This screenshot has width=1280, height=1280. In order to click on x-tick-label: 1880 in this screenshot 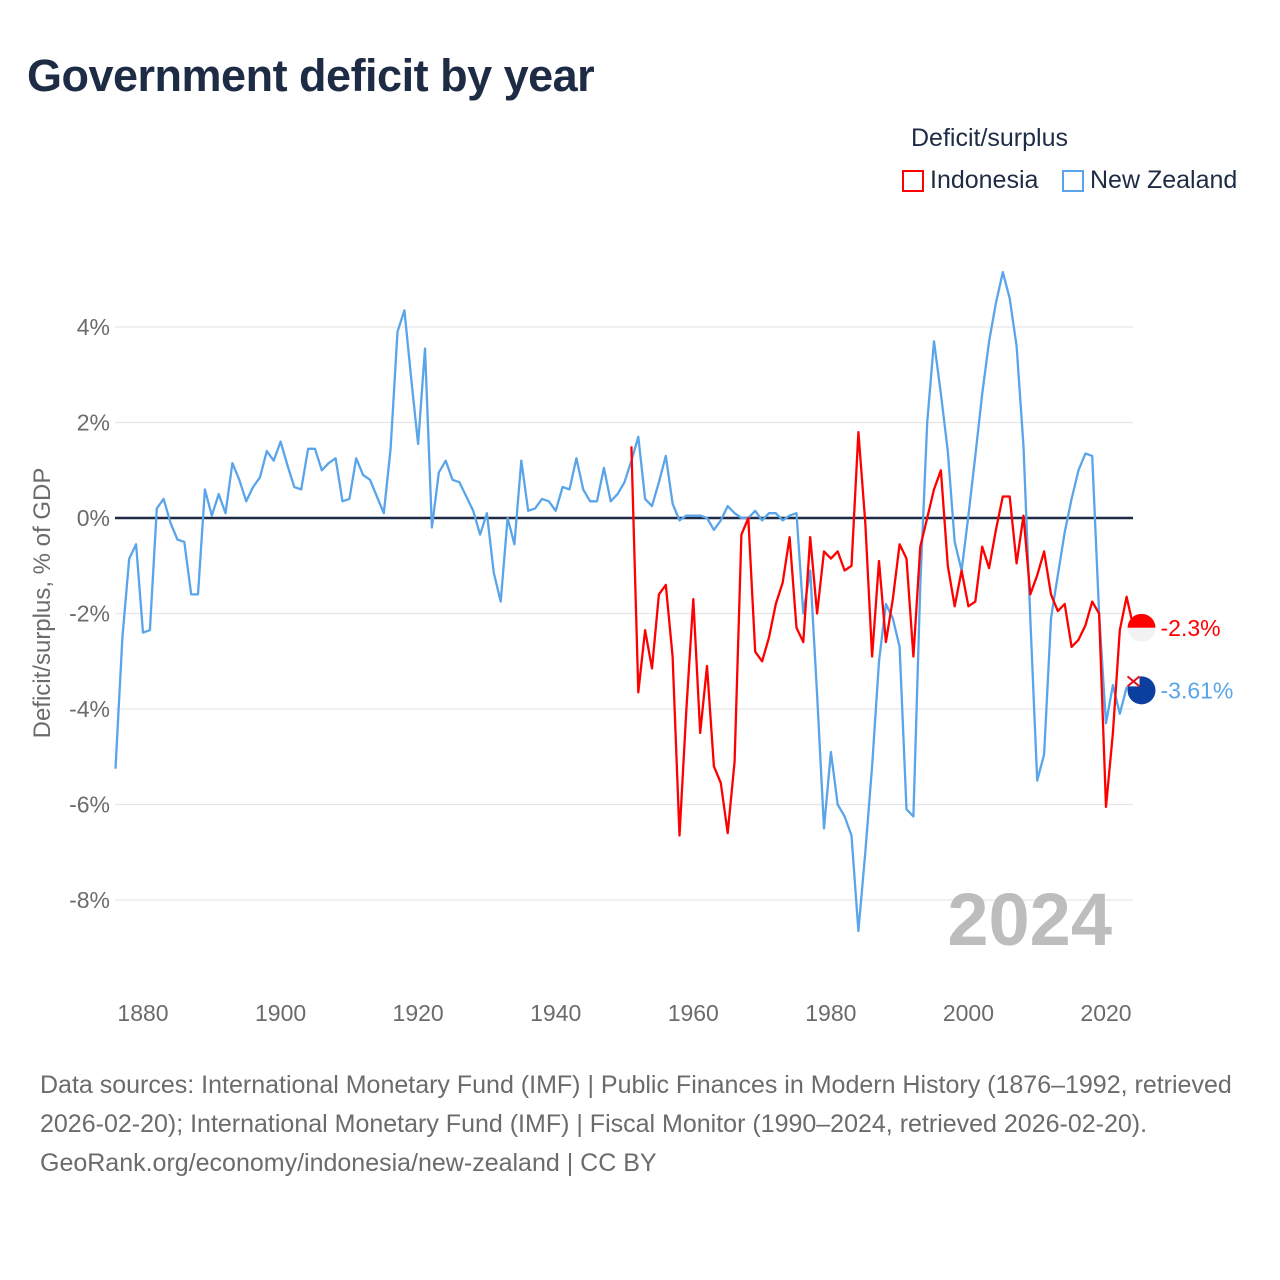, I will do `click(142, 1013)`.